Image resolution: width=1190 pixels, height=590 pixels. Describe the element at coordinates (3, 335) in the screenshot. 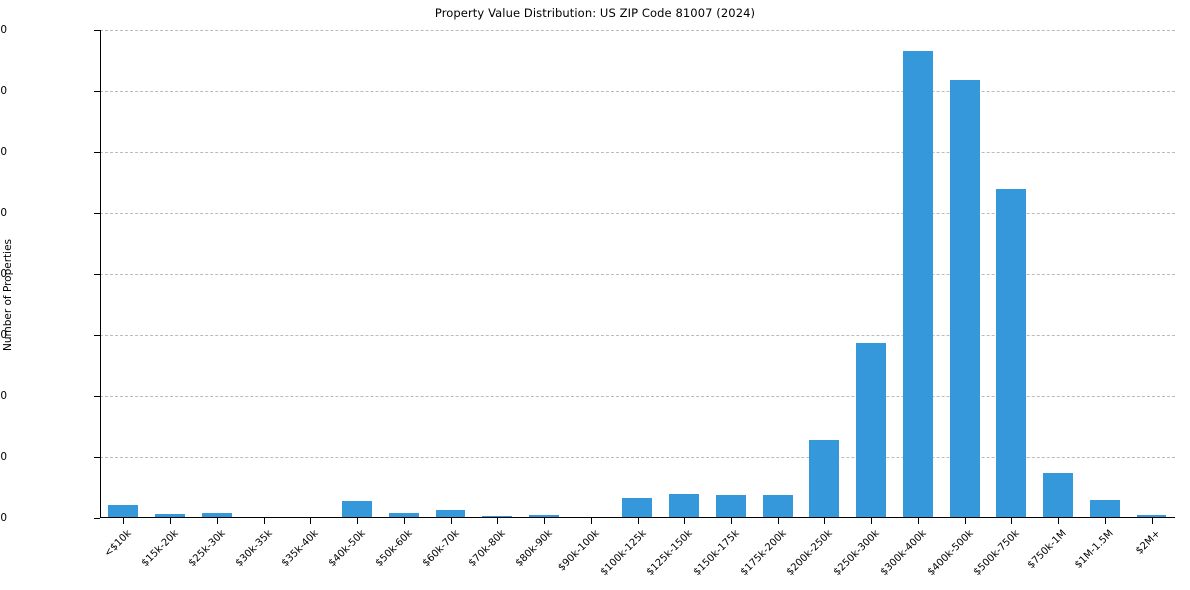

I see `y-axis-tick-label: 1,200` at that location.